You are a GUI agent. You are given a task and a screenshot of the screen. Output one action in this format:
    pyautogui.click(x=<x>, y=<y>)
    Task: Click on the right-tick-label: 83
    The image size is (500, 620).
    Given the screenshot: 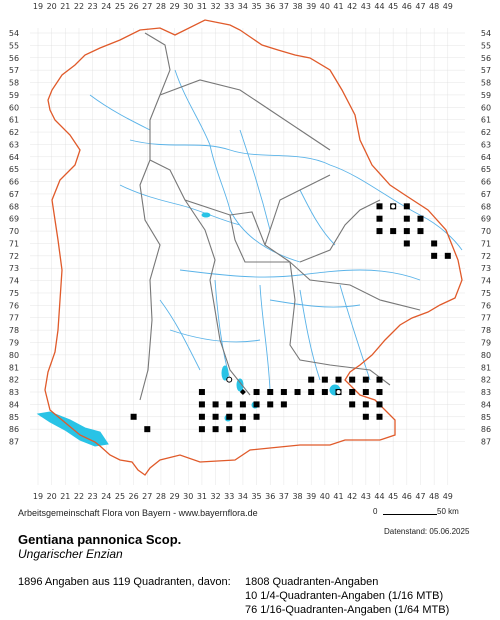 What is the action you would take?
    pyautogui.click(x=486, y=392)
    